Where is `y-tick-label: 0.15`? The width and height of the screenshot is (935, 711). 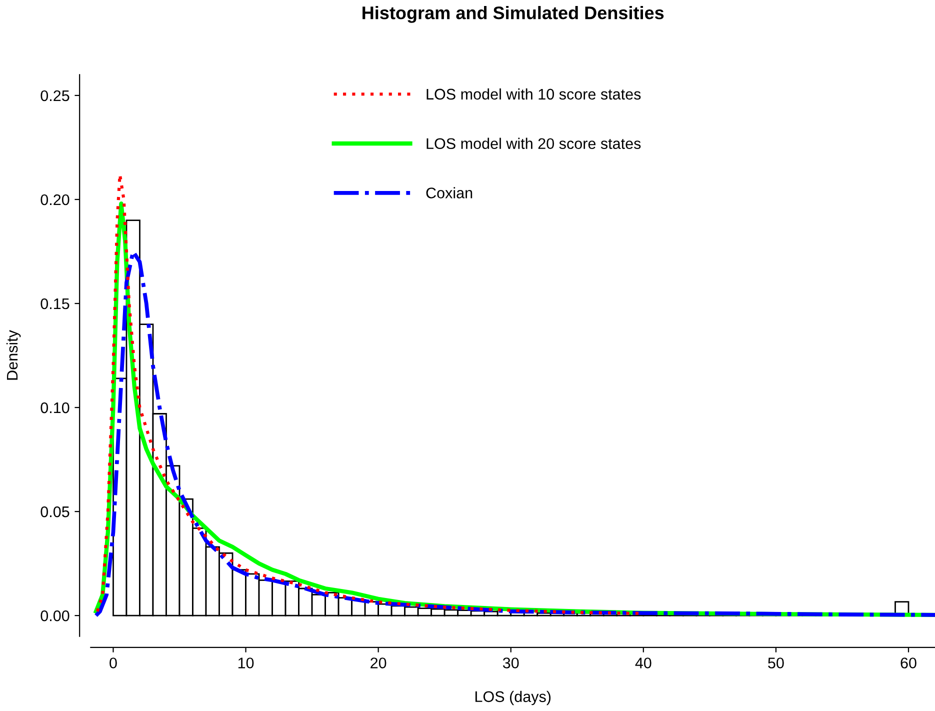 y-tick-label: 0.15 is located at coordinates (55, 304).